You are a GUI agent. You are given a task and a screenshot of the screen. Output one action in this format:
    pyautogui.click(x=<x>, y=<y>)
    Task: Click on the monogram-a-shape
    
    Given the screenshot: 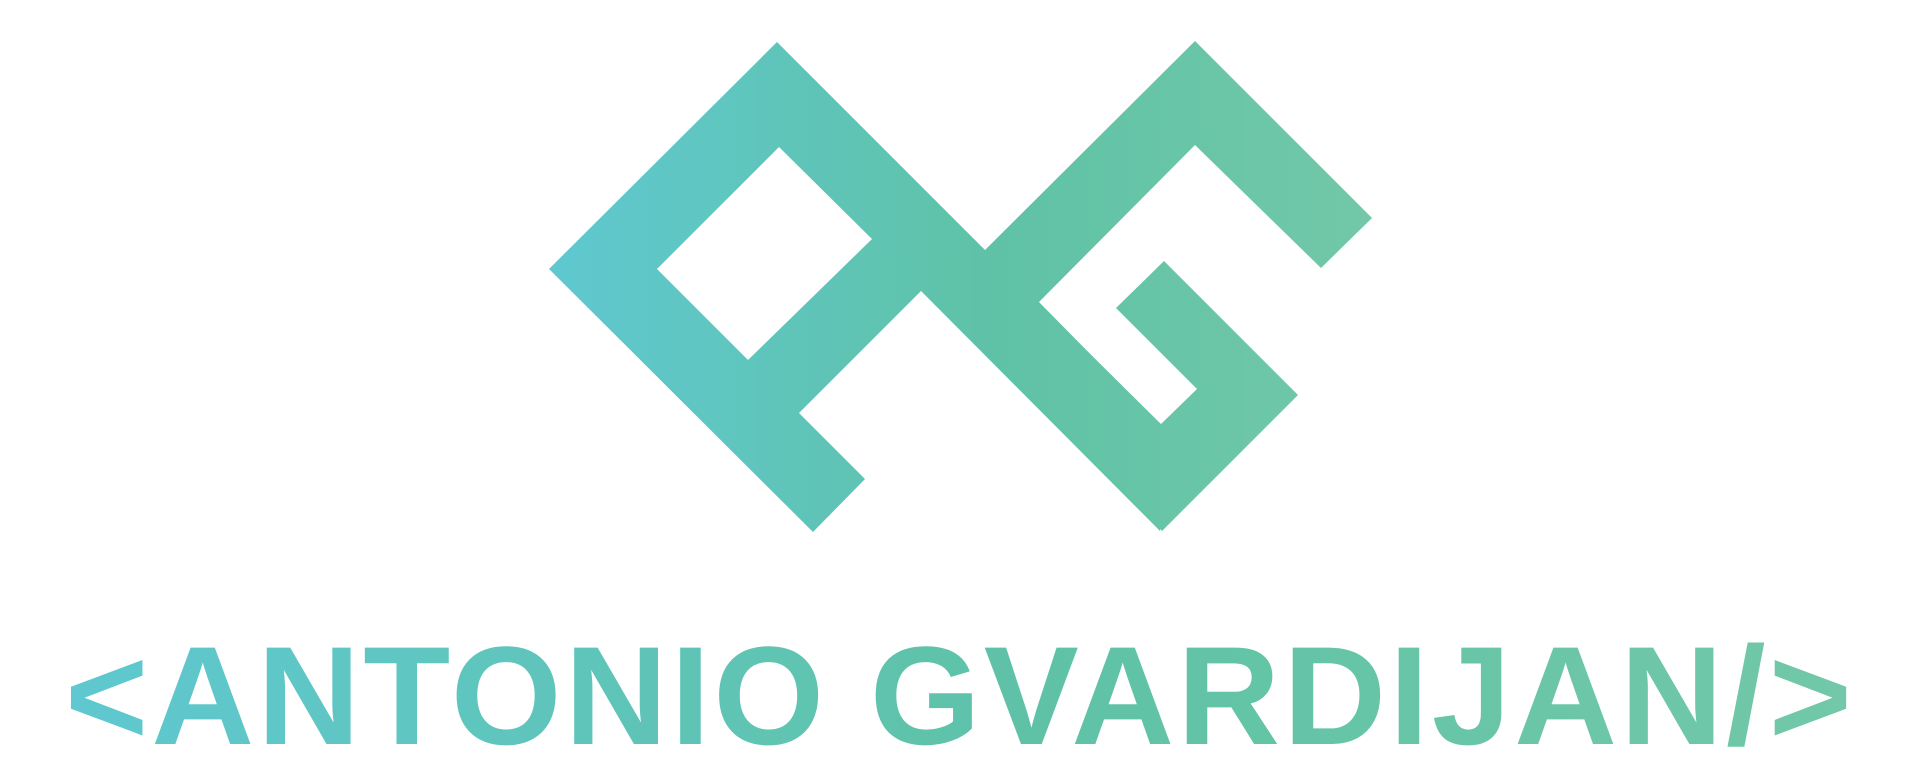 What is the action you would take?
    pyautogui.click(x=767, y=287)
    